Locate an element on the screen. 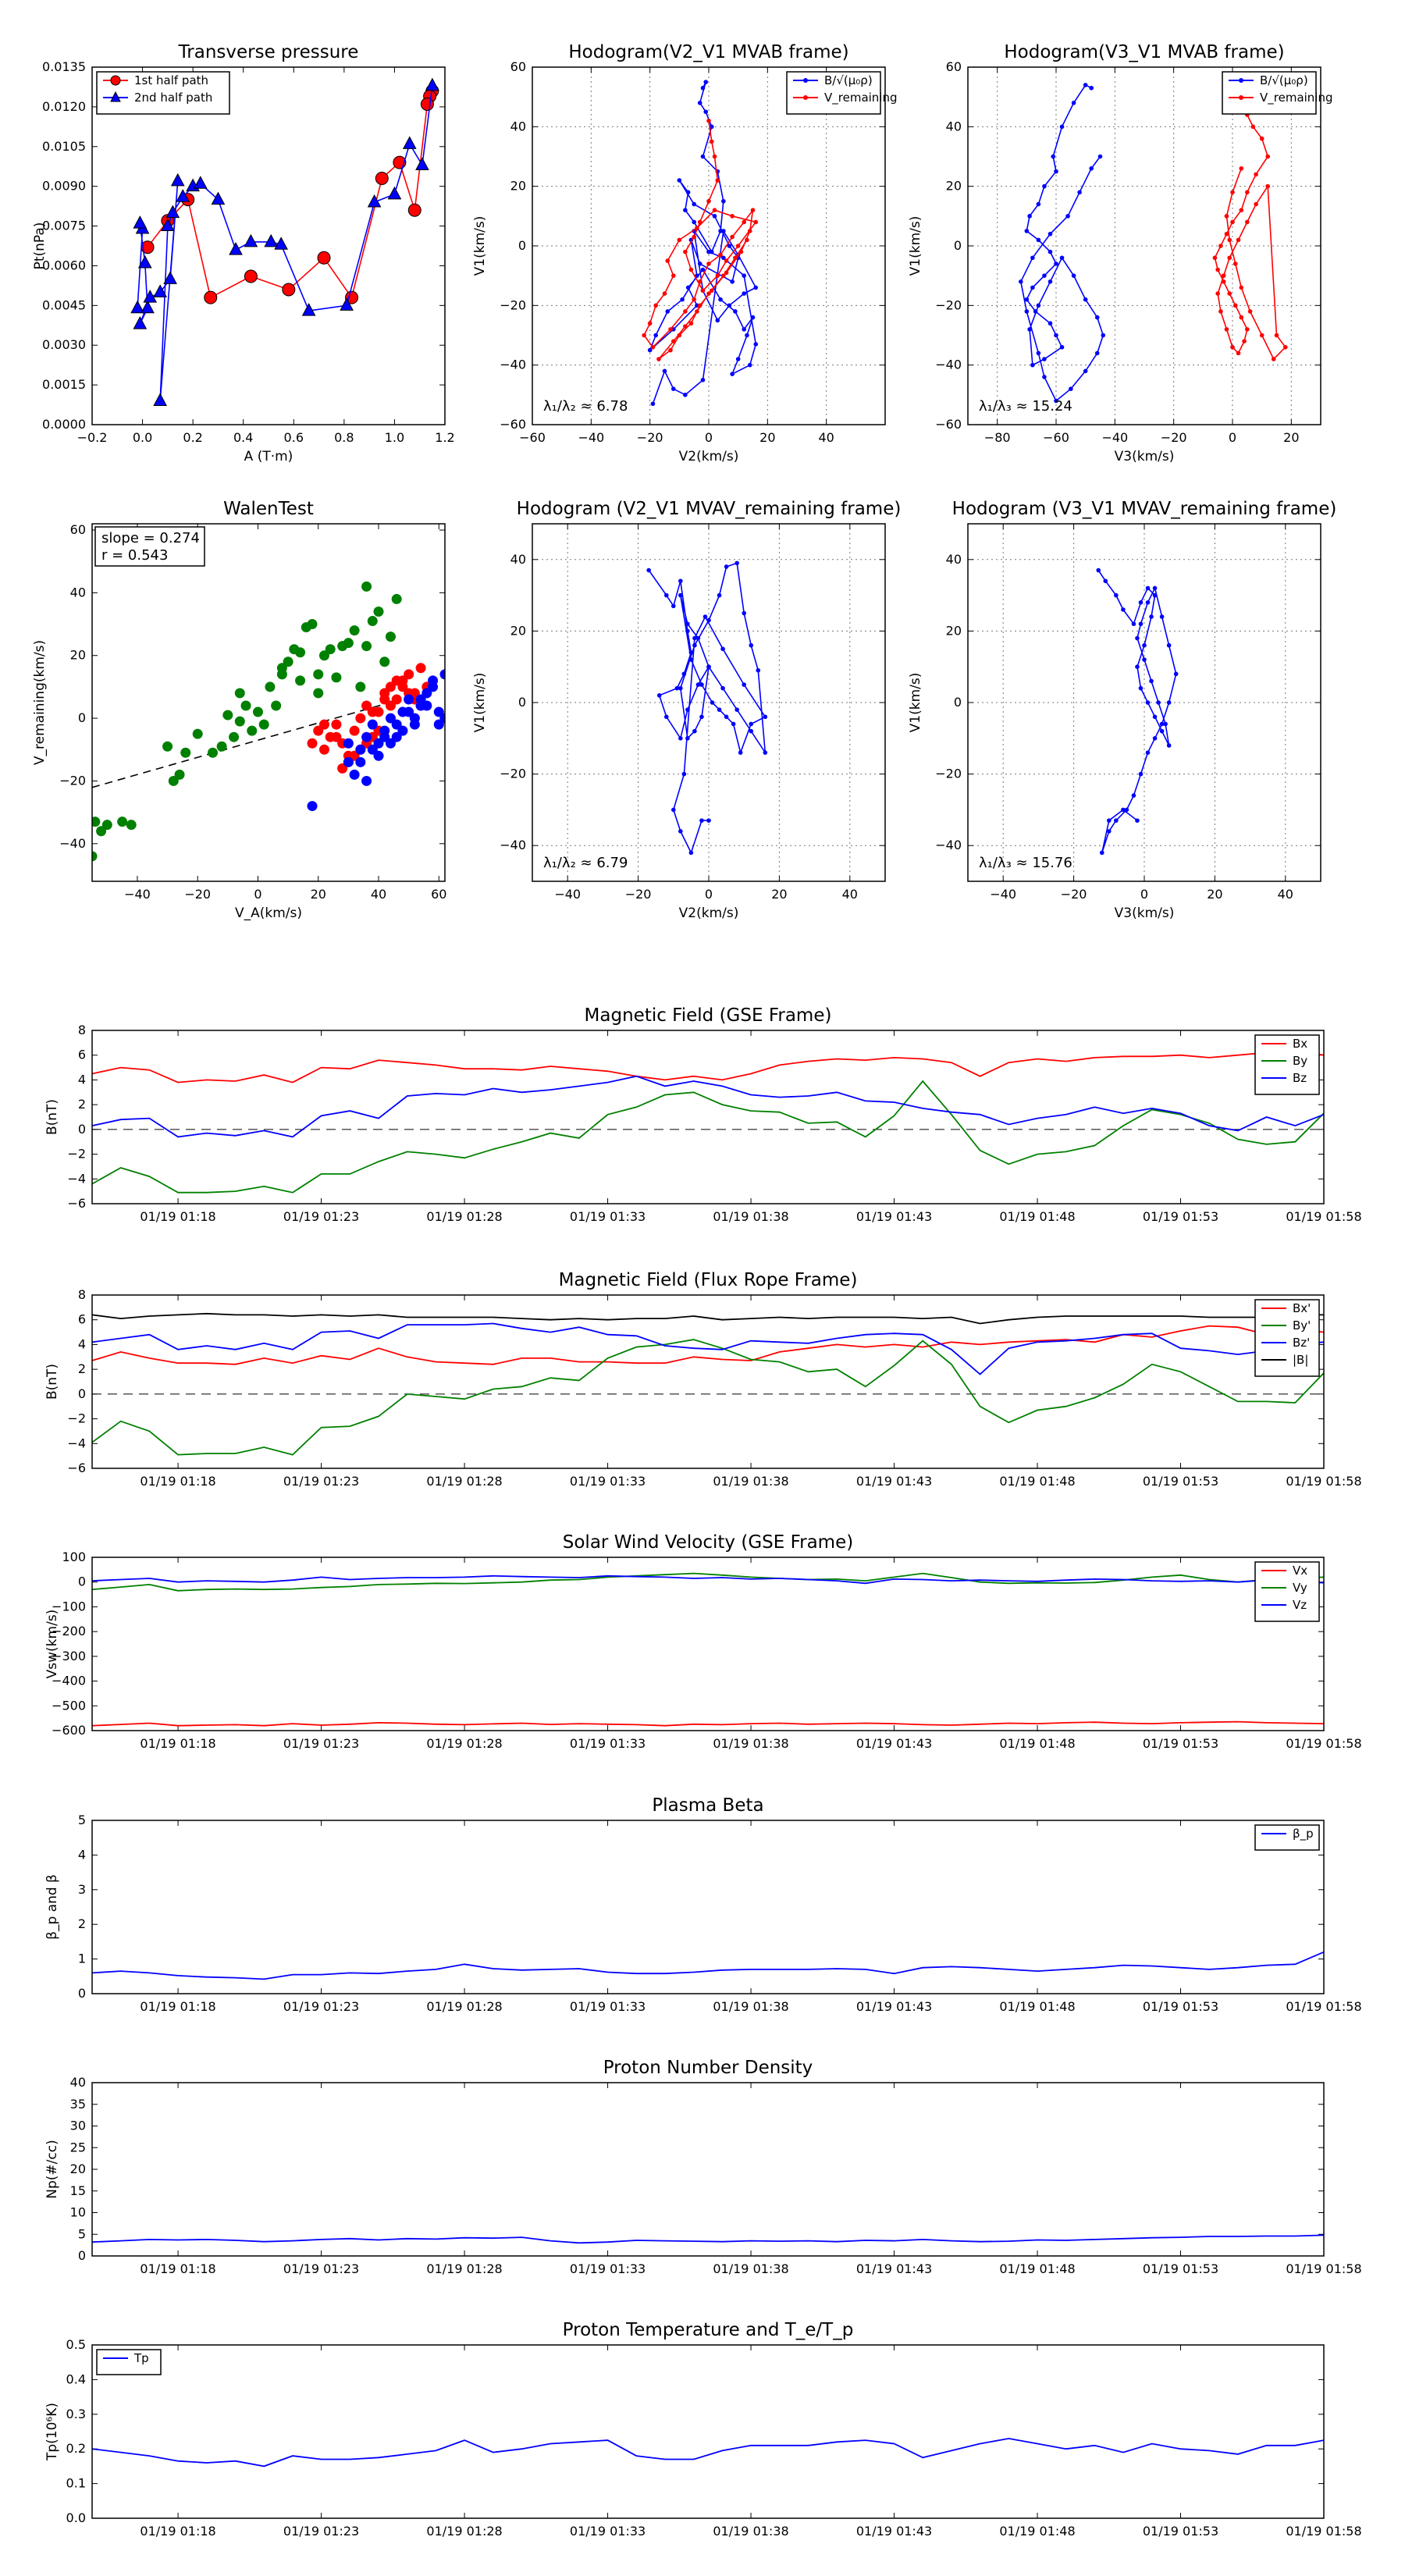 This screenshot has height=2576, width=1405. chart-title: Solar Wind Velocity (GSE Frame) is located at coordinates (708, 1542).